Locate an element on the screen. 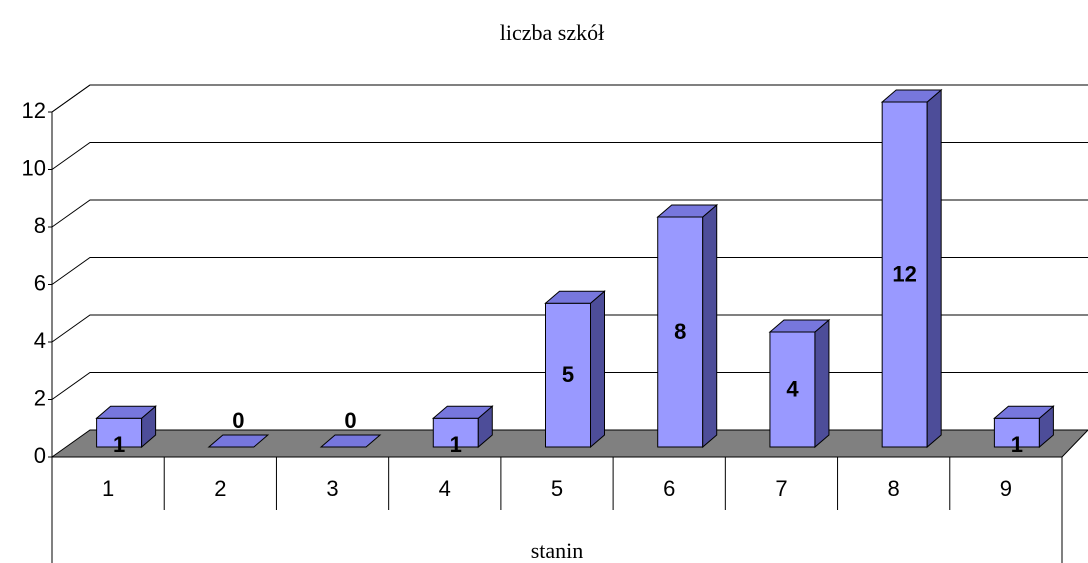 The image size is (1088, 563). x-tick-label: 4 is located at coordinates (445, 488).